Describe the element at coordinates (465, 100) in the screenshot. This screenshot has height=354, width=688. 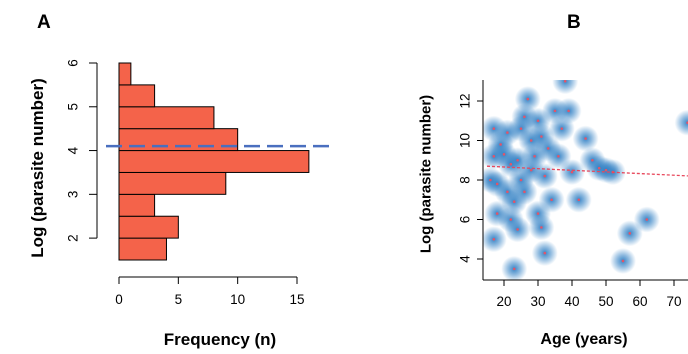
I see `y-tick-label: 12` at that location.